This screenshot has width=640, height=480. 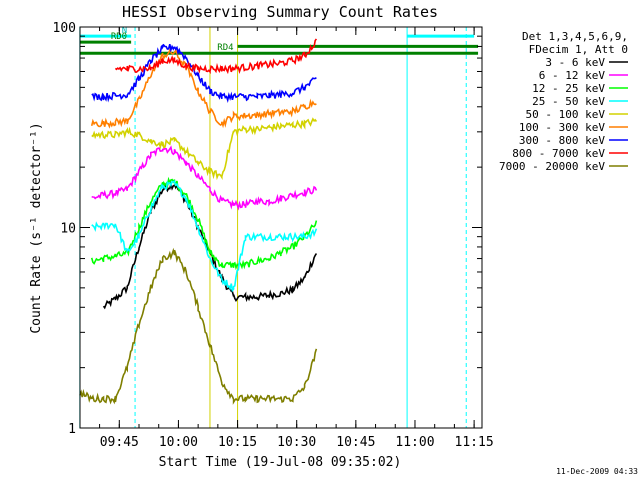 I want to click on legend-label-2: 12 - 25 keV, so click(x=568, y=88).